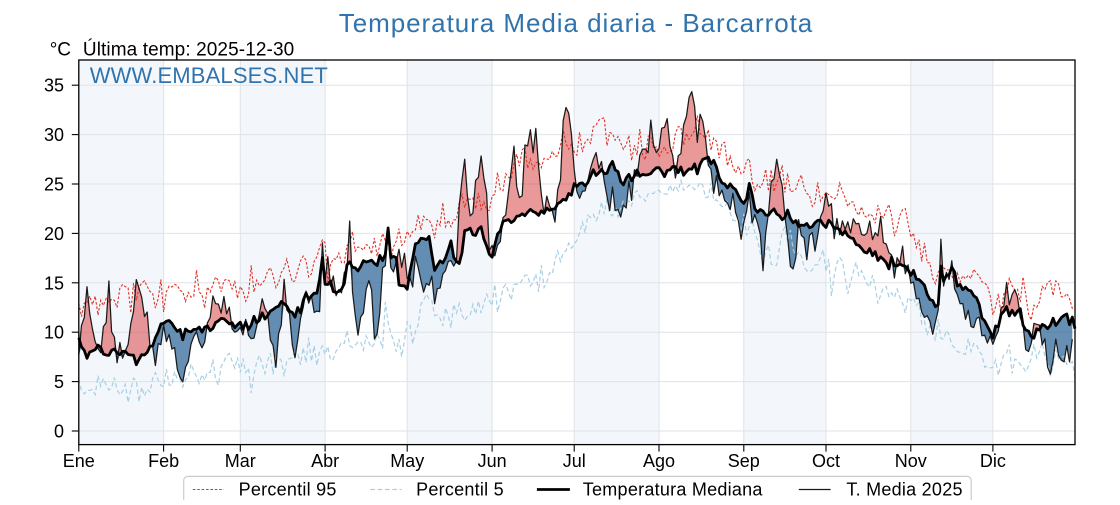 This screenshot has width=1120, height=505. What do you see at coordinates (188, 49) in the screenshot?
I see `svg-text: Última temp: 2025-12-30` at bounding box center [188, 49].